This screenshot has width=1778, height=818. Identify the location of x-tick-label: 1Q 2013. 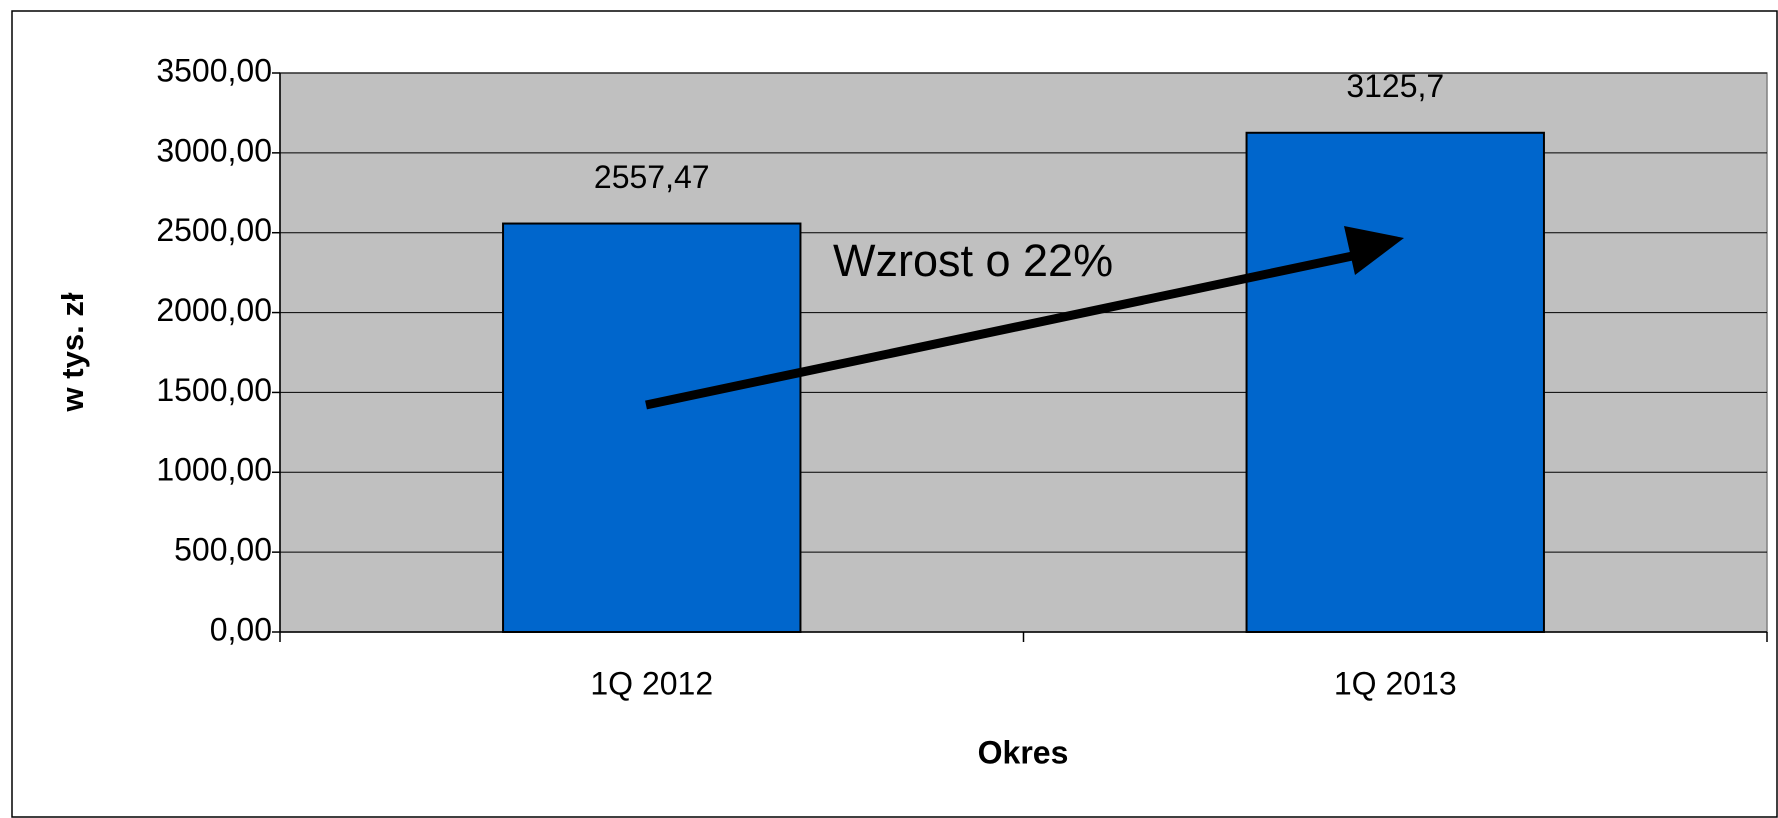
(1395, 683).